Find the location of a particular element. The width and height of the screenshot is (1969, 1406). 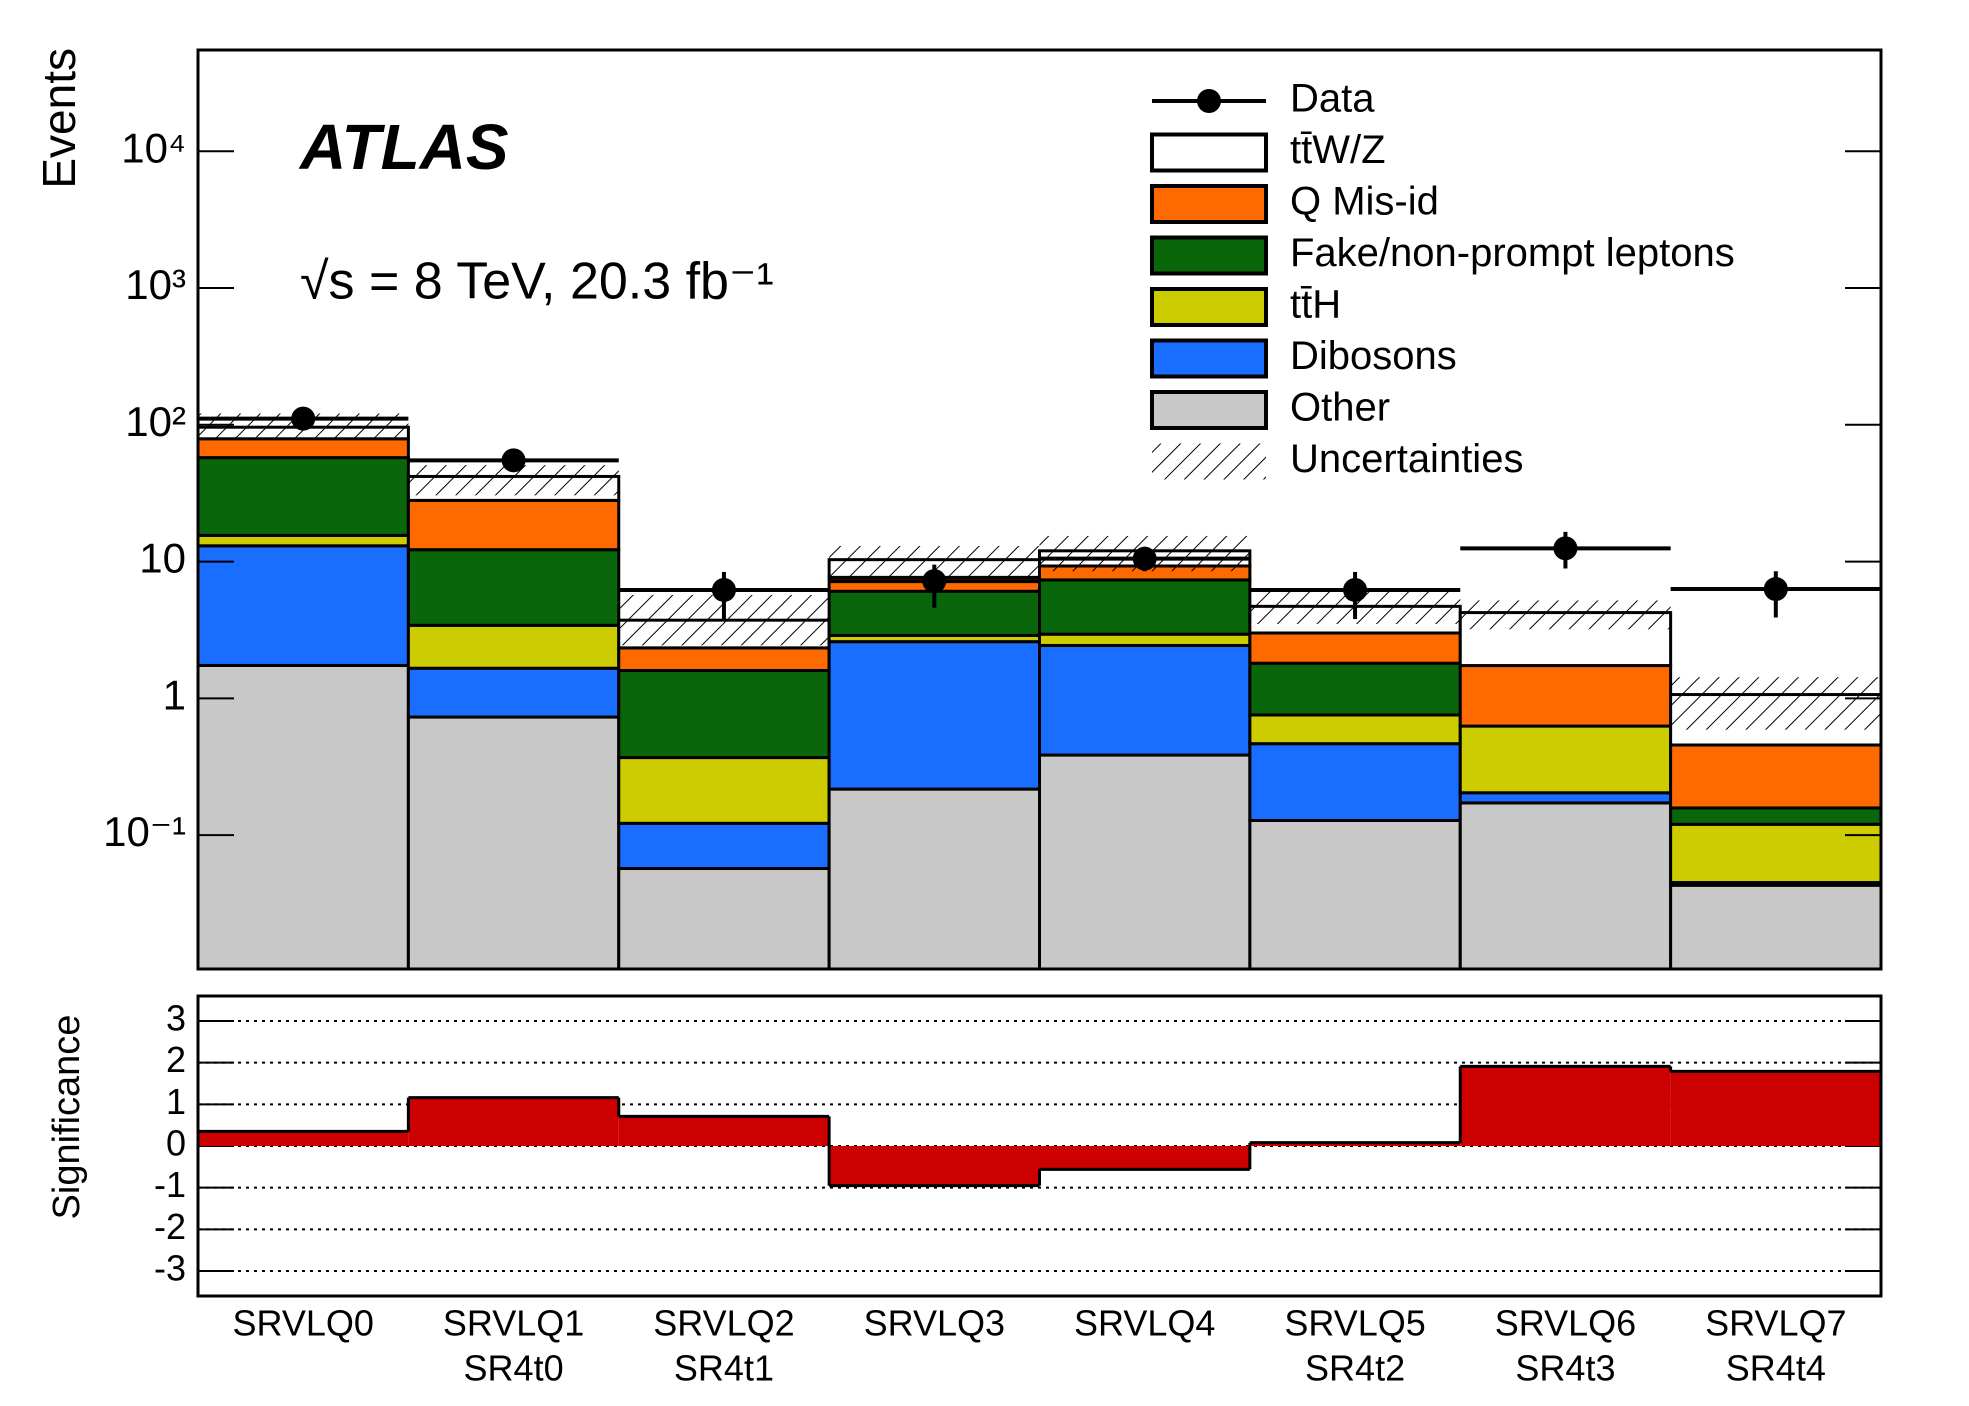

x-tick-label: SR4t4 is located at coordinates (1776, 1368).